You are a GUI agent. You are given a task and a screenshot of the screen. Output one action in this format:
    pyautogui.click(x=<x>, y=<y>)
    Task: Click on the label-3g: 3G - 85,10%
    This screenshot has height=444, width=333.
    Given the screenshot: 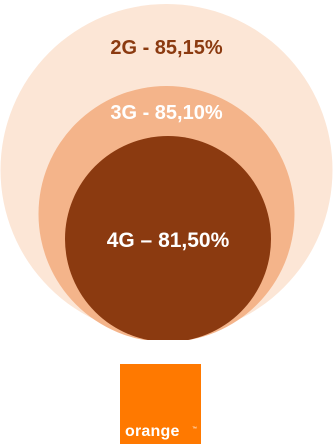 What is the action you would take?
    pyautogui.click(x=166, y=113)
    